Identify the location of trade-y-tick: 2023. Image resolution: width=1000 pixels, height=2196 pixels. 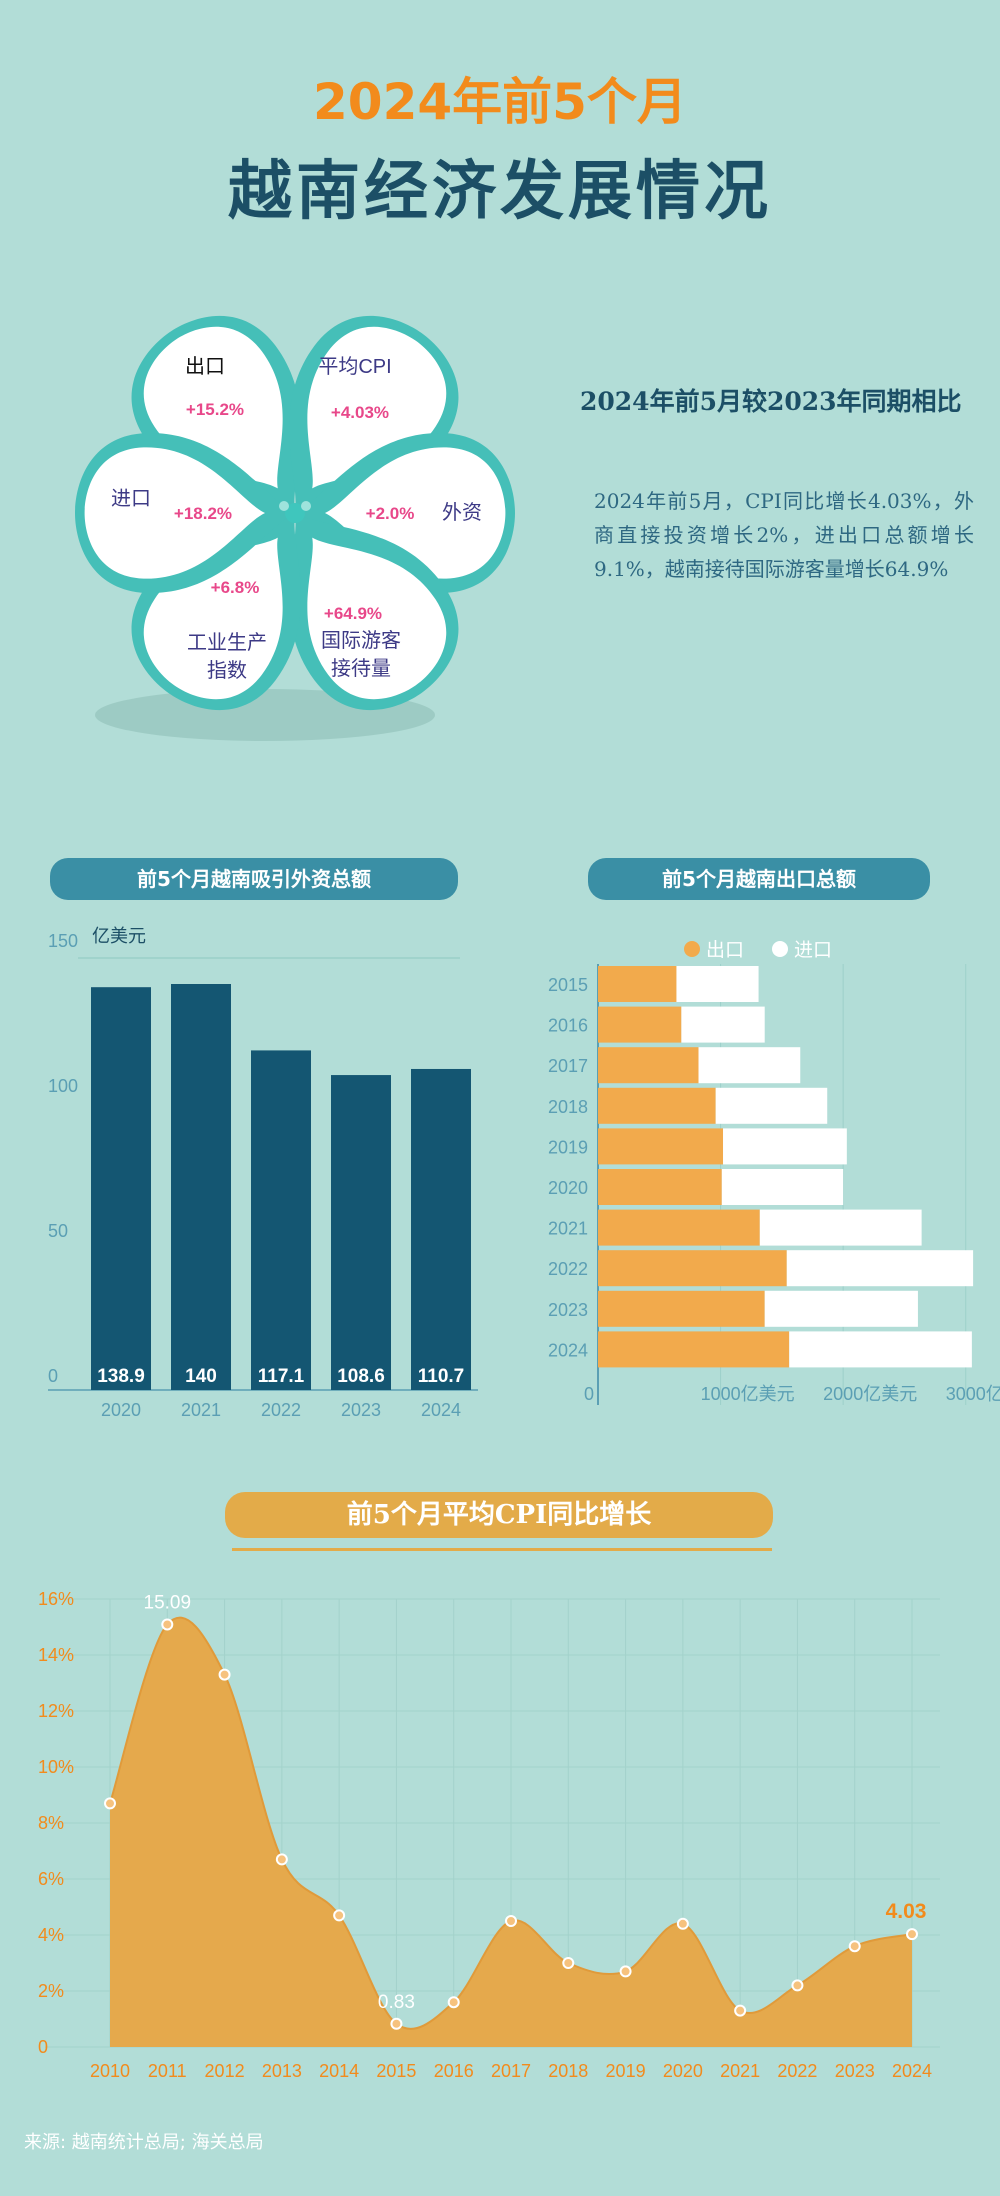
(568, 1310).